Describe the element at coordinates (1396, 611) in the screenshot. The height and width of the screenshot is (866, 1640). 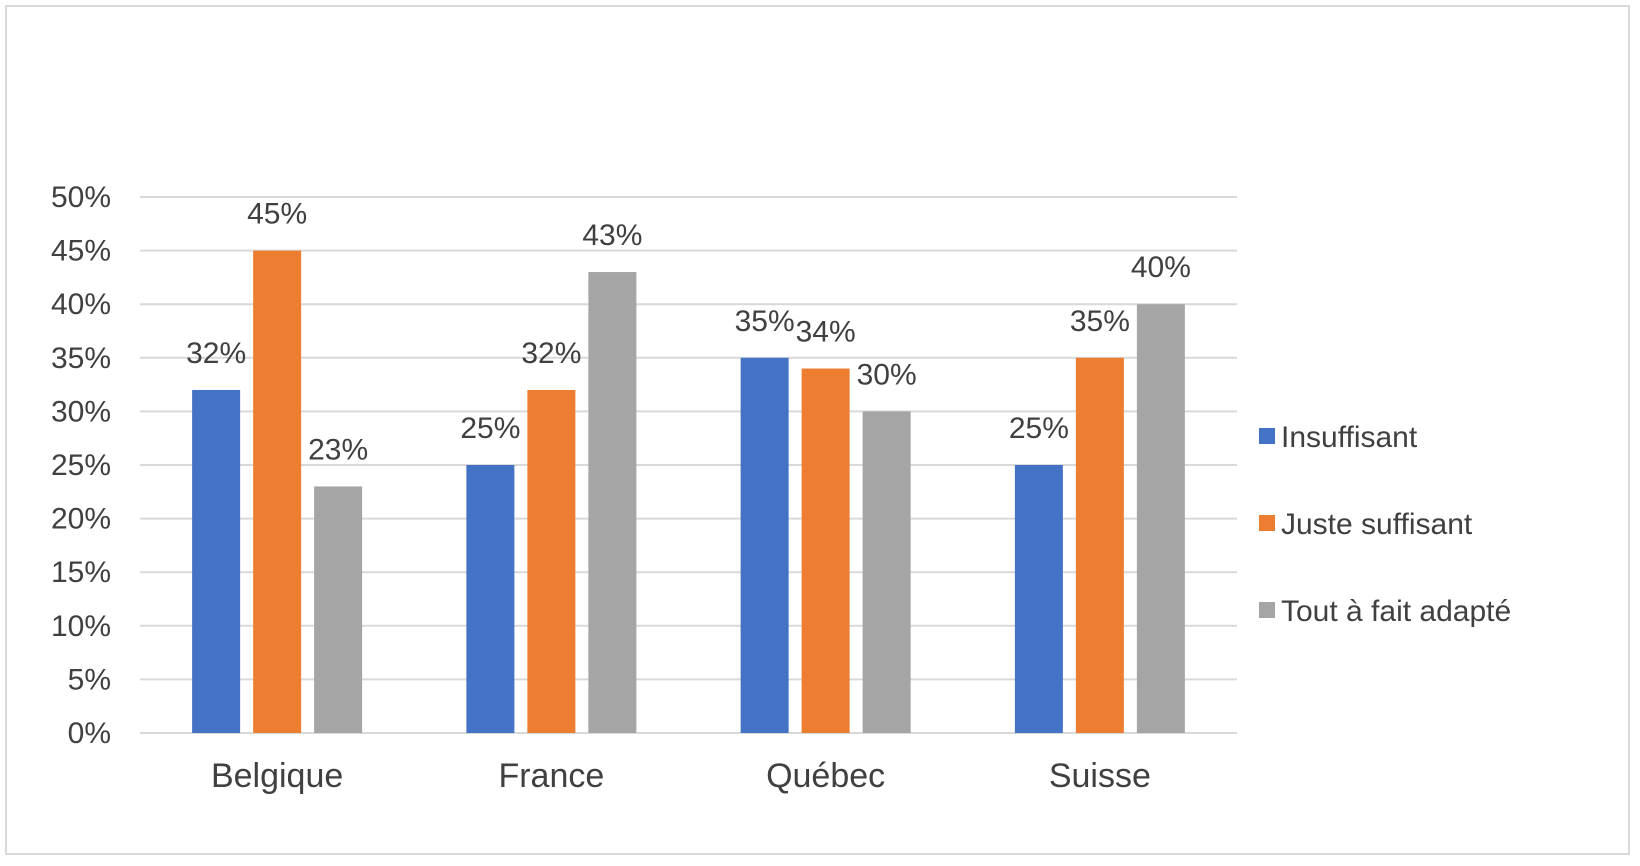
I see `legend-label: Tout à fait adapté` at that location.